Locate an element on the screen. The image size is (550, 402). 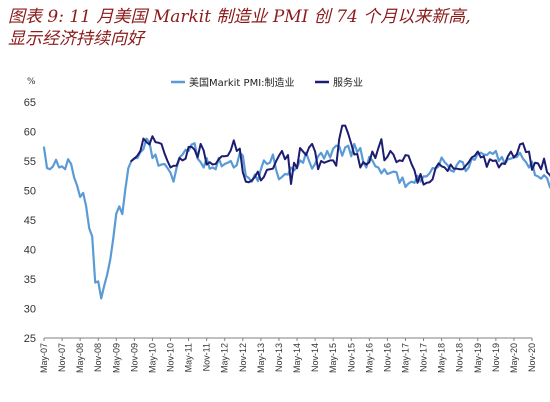
x-tick-label: Nov-19 is located at coordinates (496, 357).